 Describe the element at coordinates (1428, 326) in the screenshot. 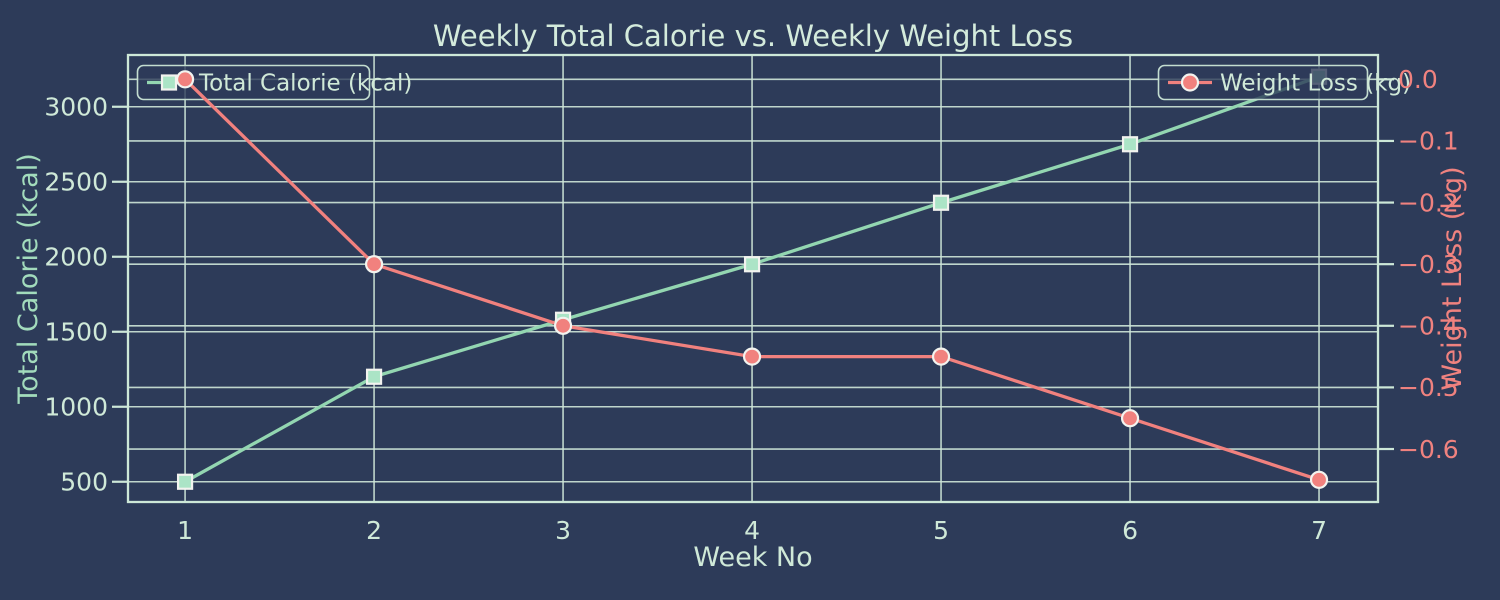

I see `right-tick-label-−0.4: −0.4` at that location.